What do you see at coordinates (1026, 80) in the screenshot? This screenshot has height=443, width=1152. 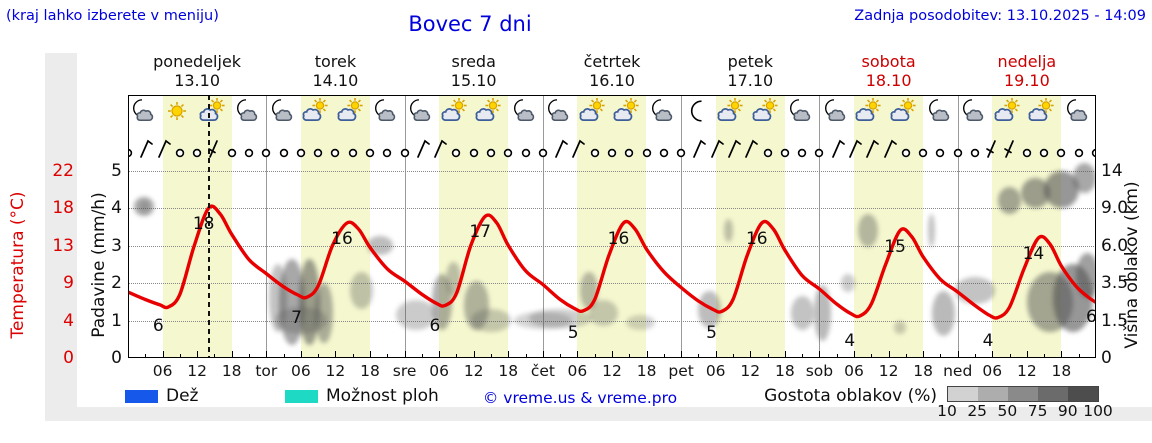 I see `day-date: 19.10` at bounding box center [1026, 80].